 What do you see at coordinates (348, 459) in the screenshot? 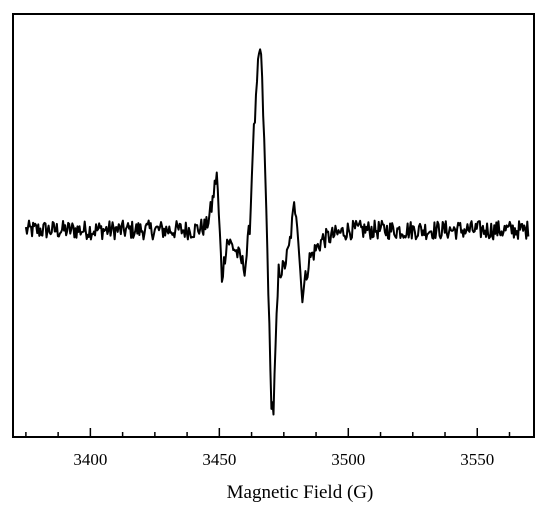
I see `x-tick-label: 3500` at bounding box center [348, 459].